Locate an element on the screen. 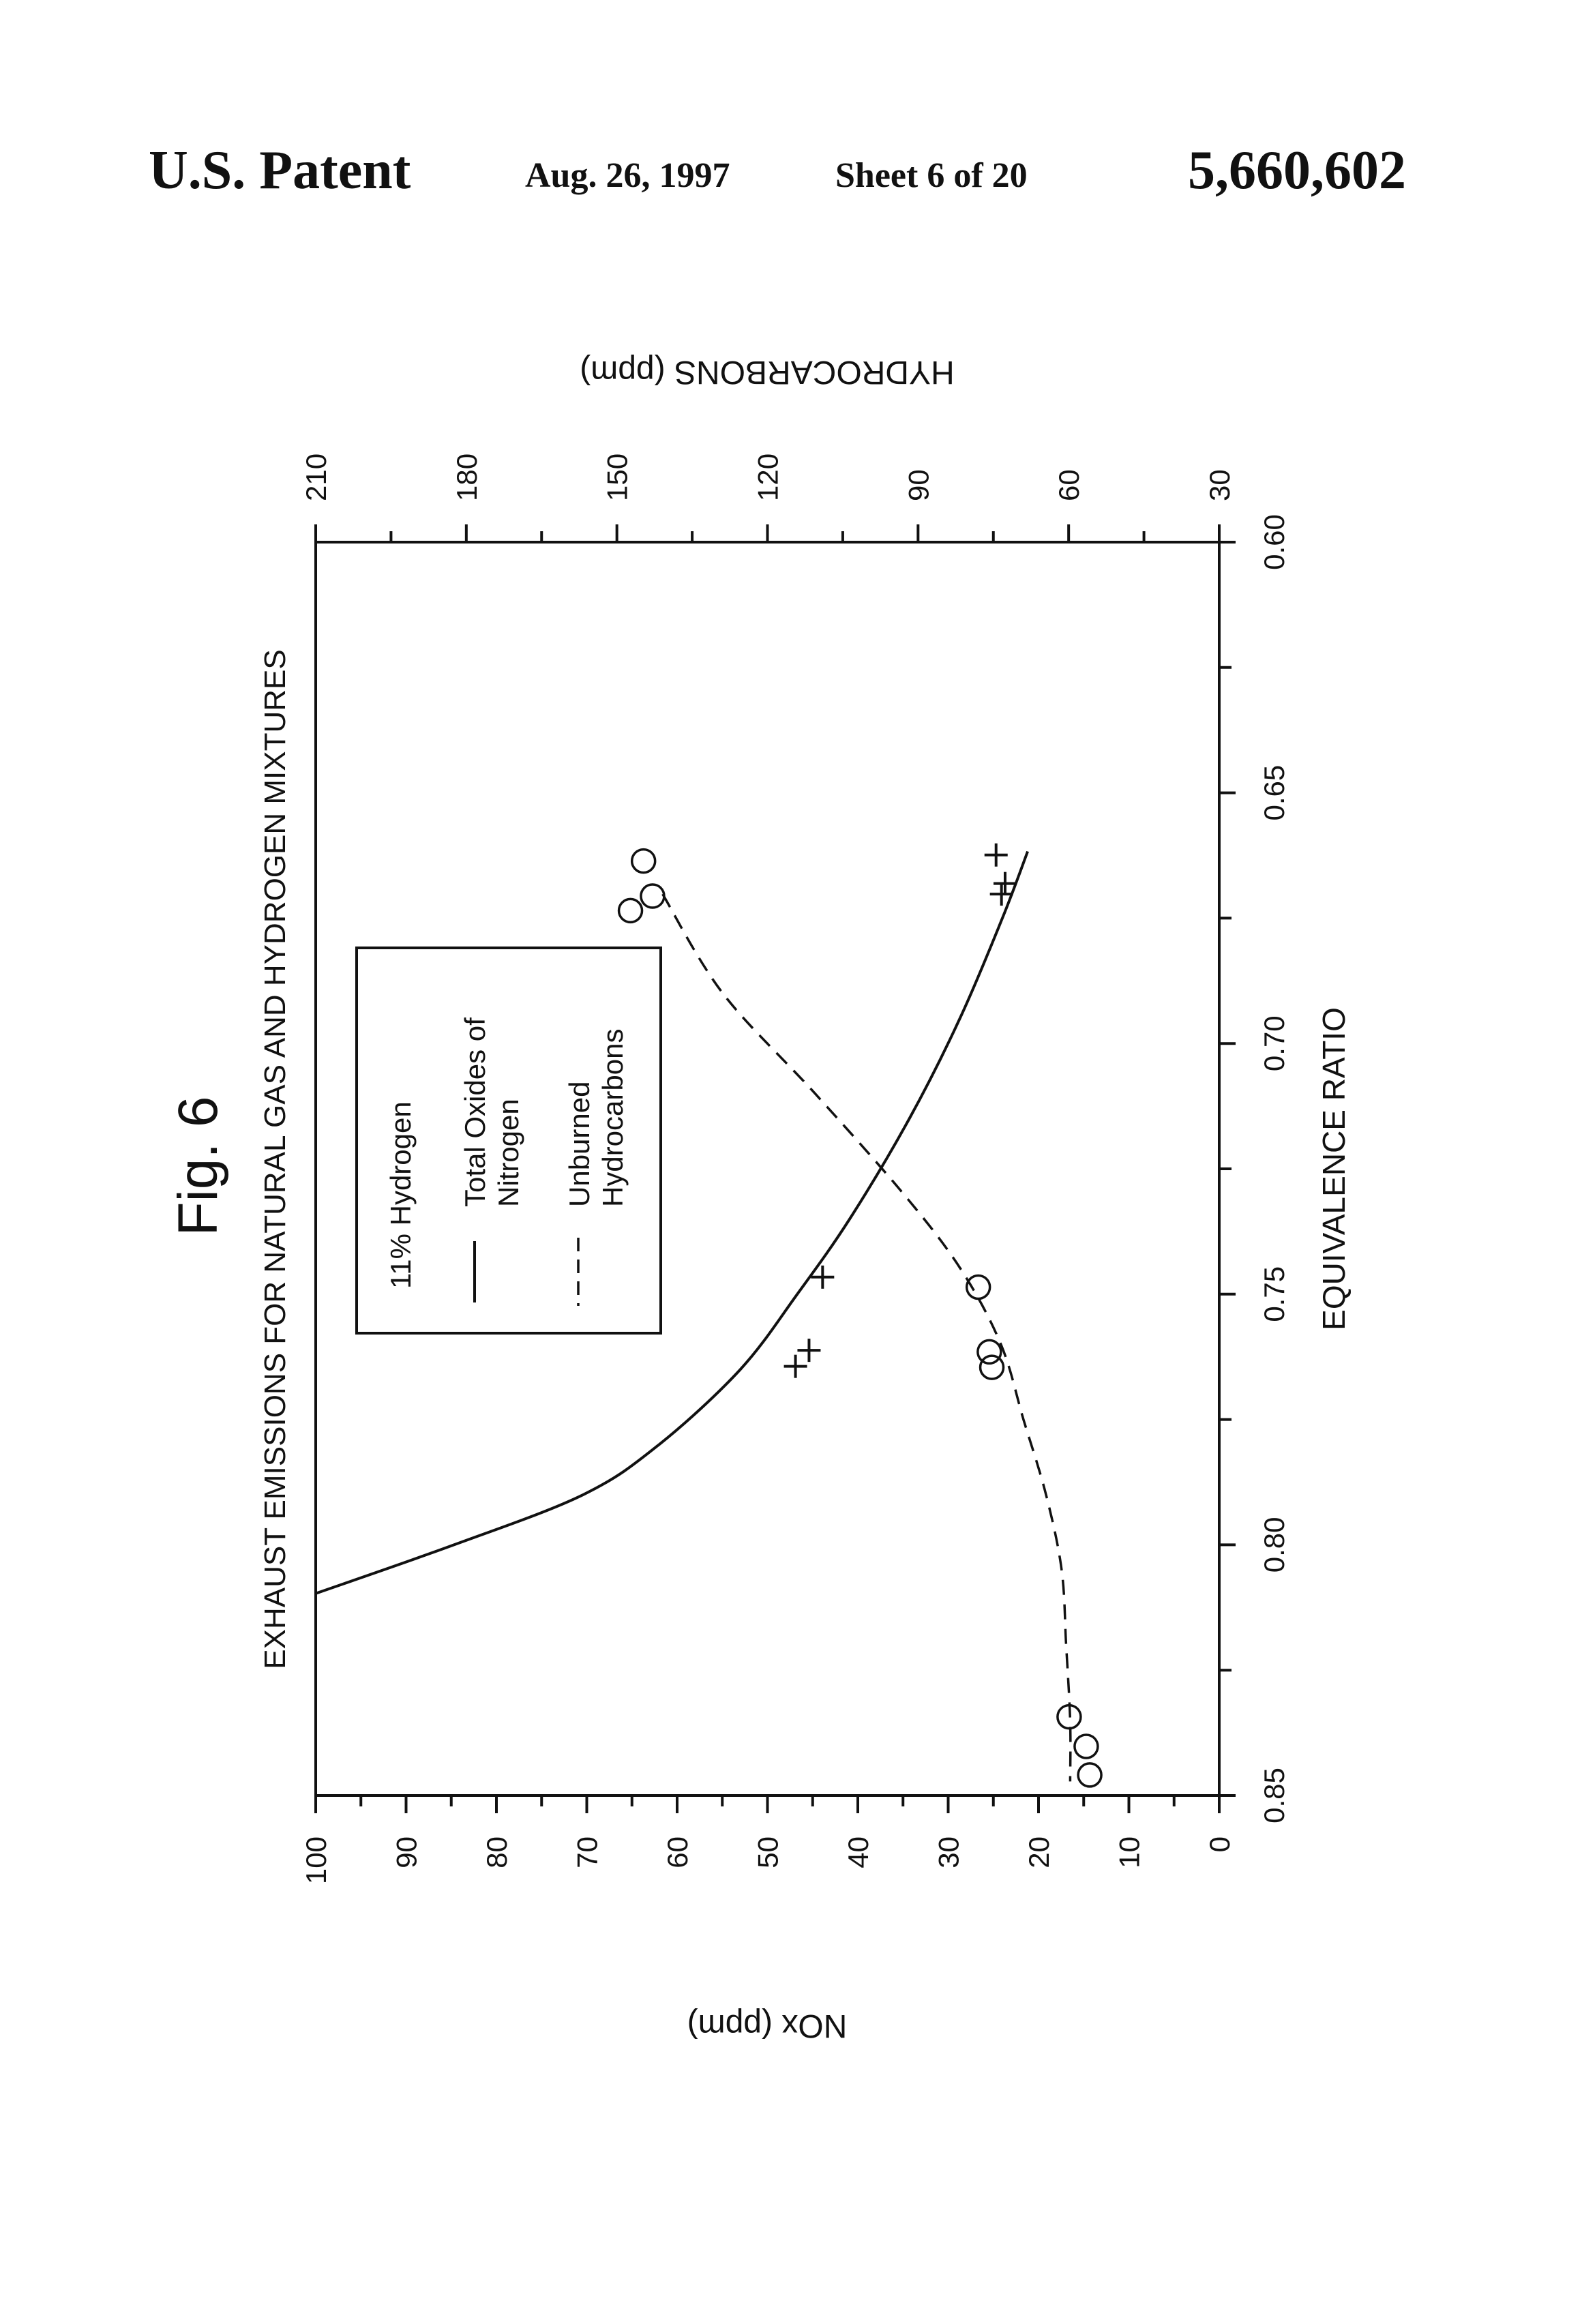 Image resolution: width=1582 pixels, height=2324 pixels. nox-tick-label: 80 is located at coordinates (497, 1852).